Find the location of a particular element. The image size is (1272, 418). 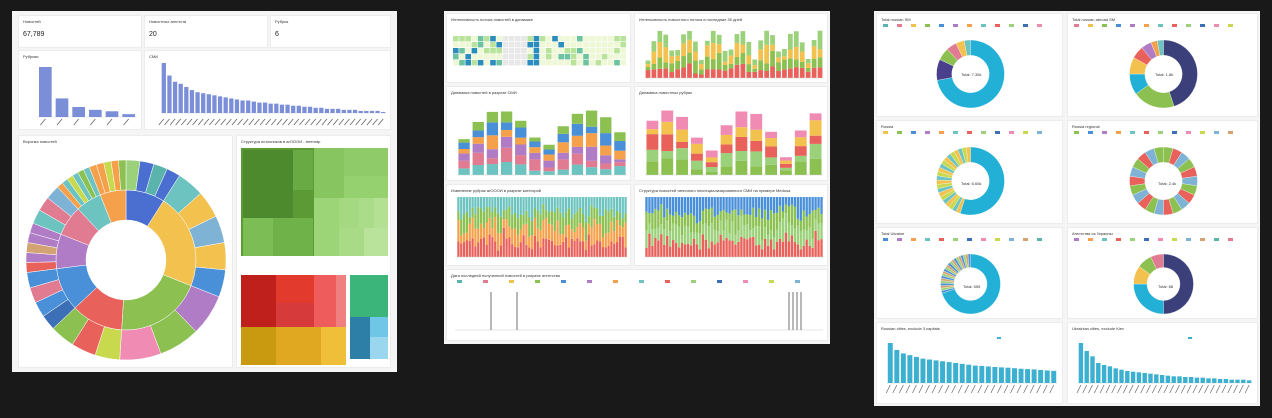

donut-card-1: Total russian SM Total: 7.35k is located at coordinates (969, 65).